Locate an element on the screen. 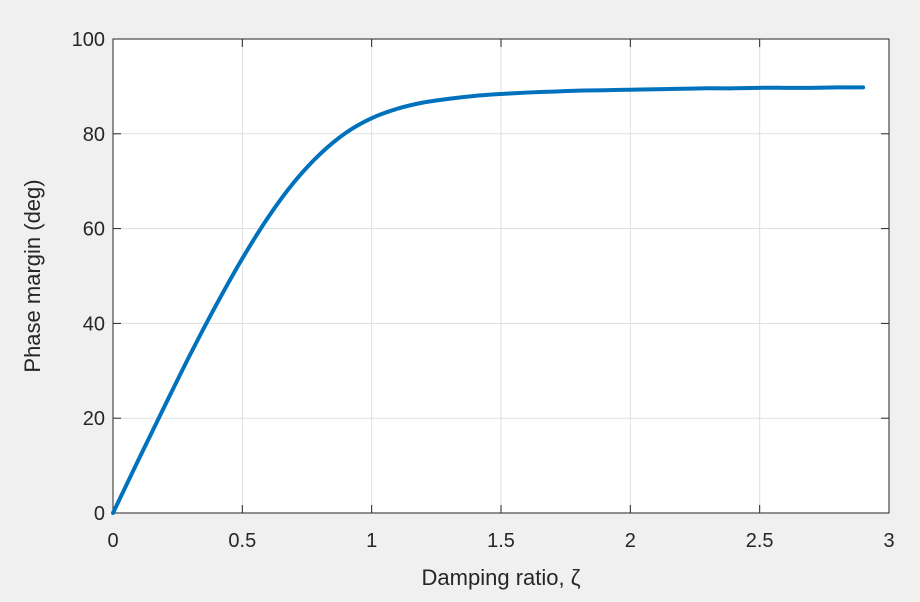 This screenshot has height=602, width=920. x-tick-label: 0.5 is located at coordinates (242, 541).